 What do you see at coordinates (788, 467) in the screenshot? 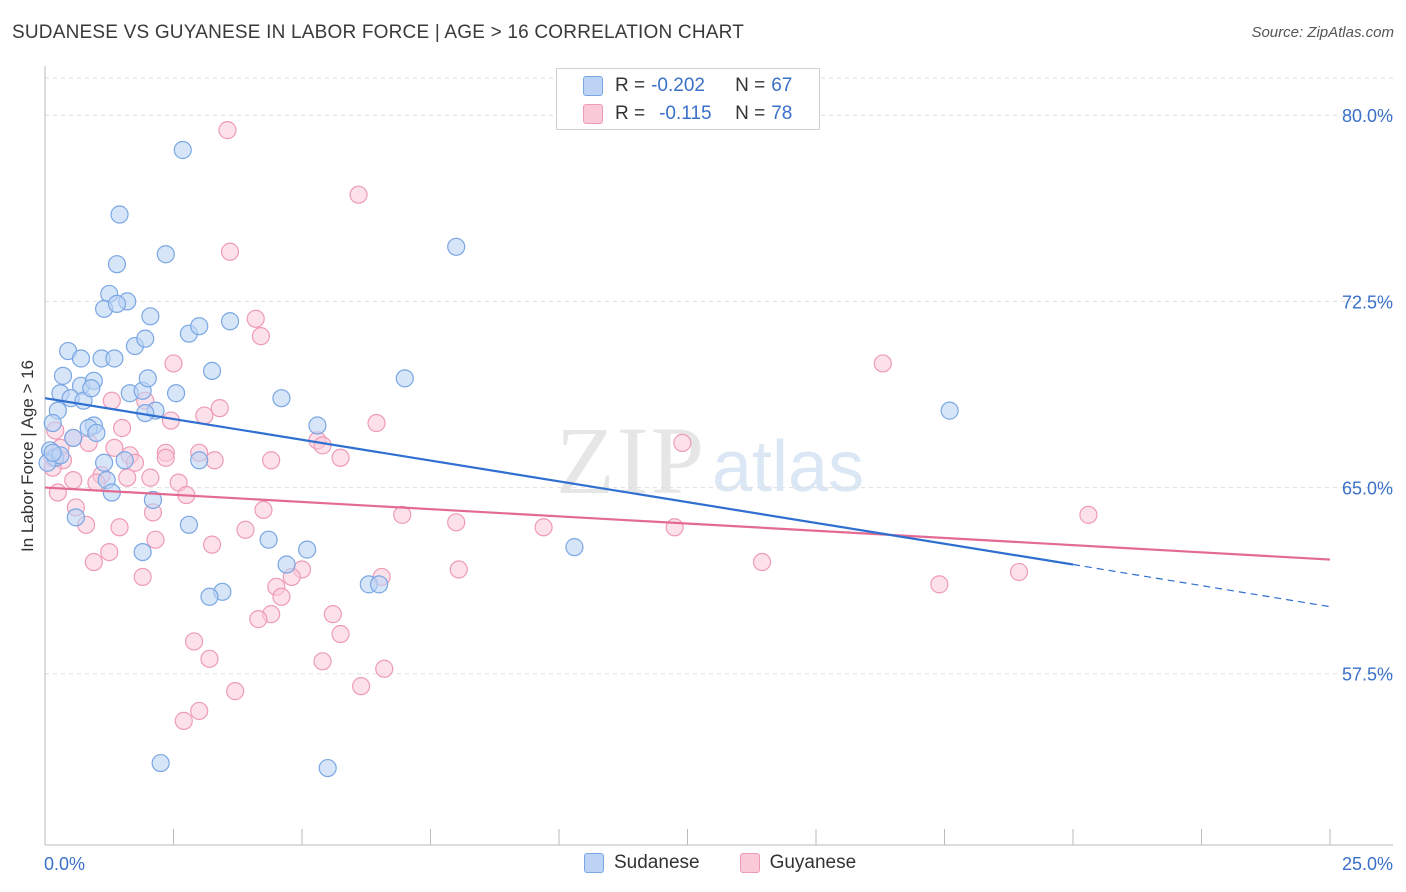
I see `watermark-atlas: atlas` at bounding box center [788, 467].